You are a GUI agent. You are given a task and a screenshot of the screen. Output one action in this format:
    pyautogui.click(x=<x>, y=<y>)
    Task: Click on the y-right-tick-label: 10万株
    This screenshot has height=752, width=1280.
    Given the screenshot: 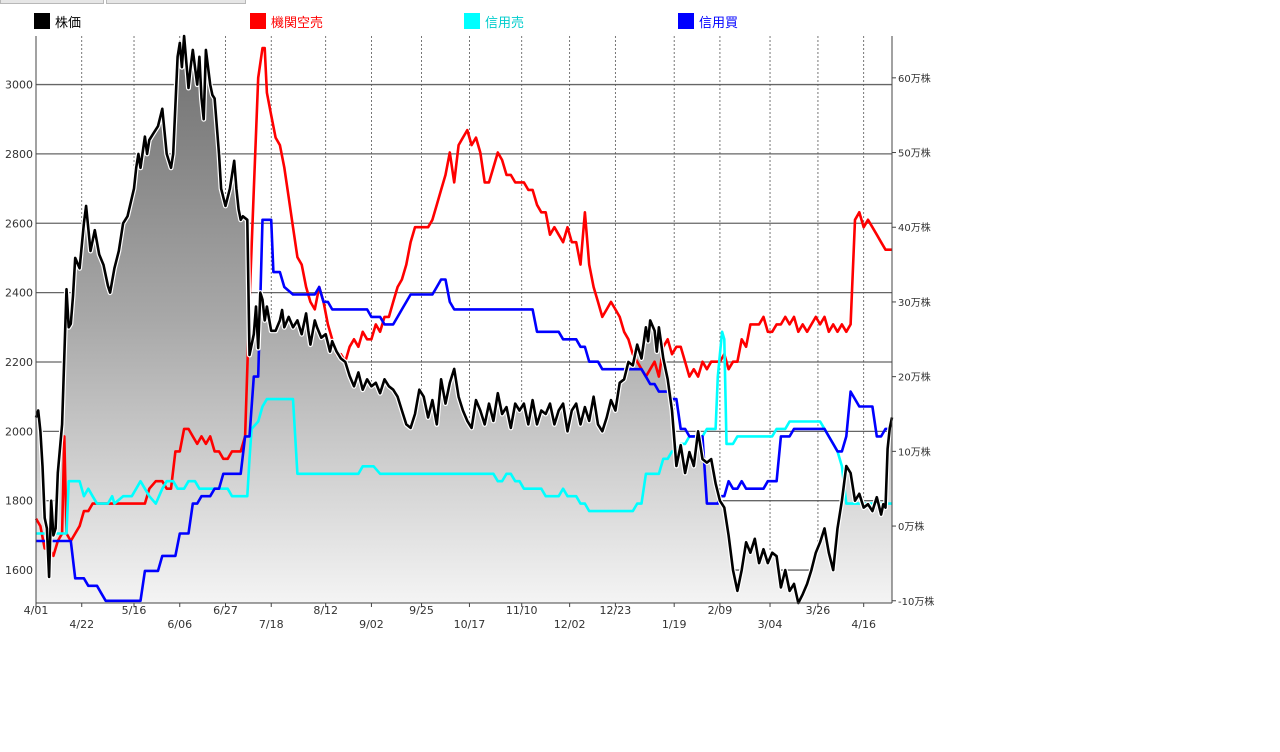 What is the action you would take?
    pyautogui.click(x=914, y=451)
    